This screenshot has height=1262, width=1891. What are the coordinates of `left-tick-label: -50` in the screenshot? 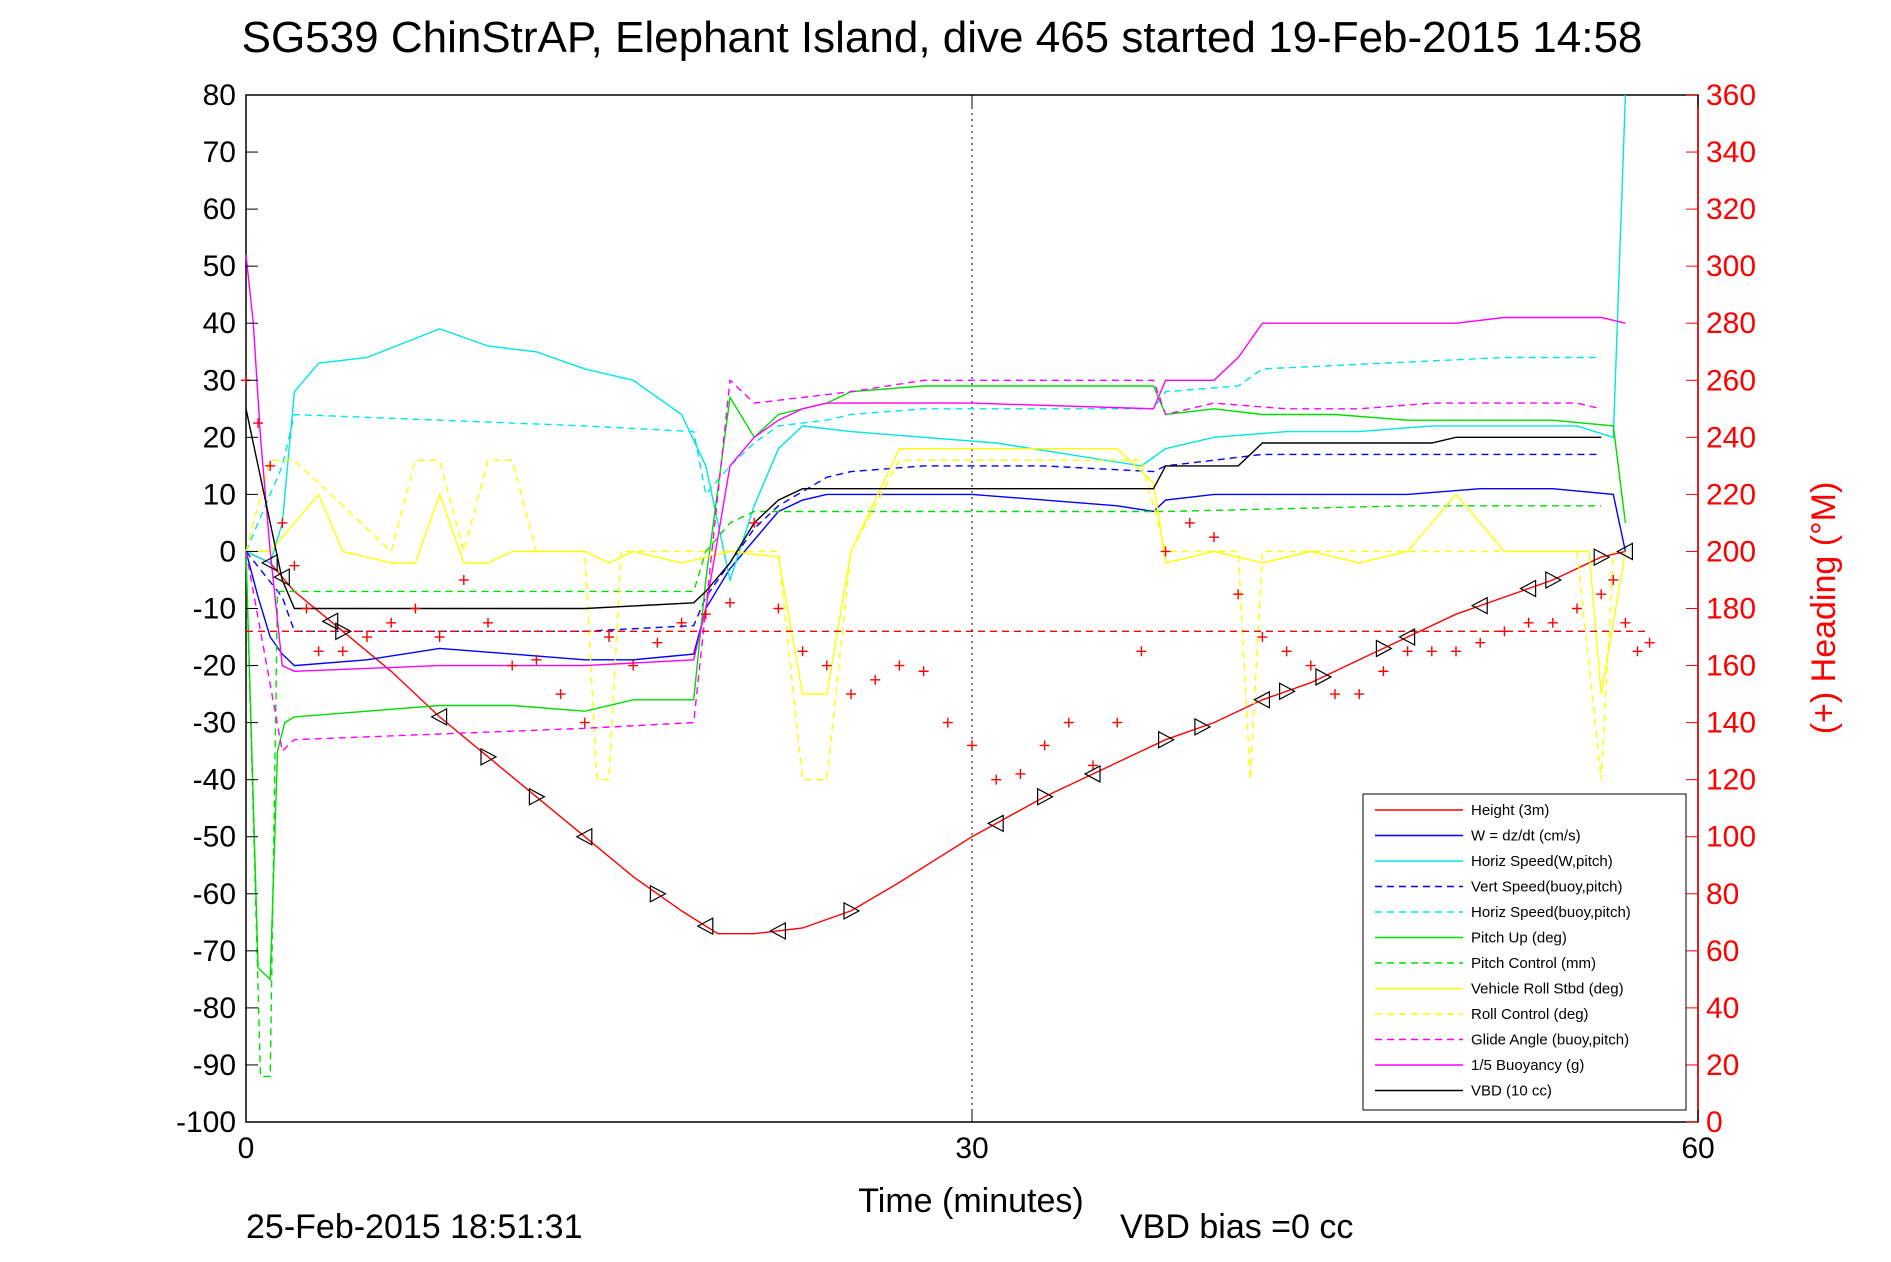 It's located at (214, 837).